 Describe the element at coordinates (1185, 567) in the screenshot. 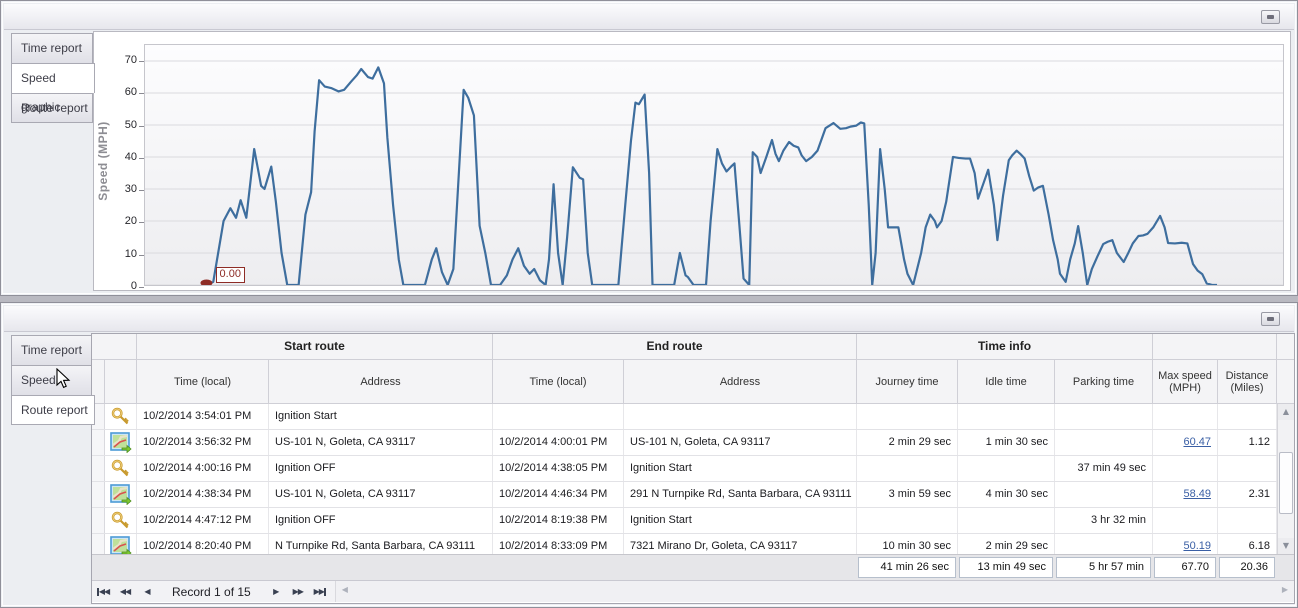

I see `summary-max-speed: 67.70` at that location.